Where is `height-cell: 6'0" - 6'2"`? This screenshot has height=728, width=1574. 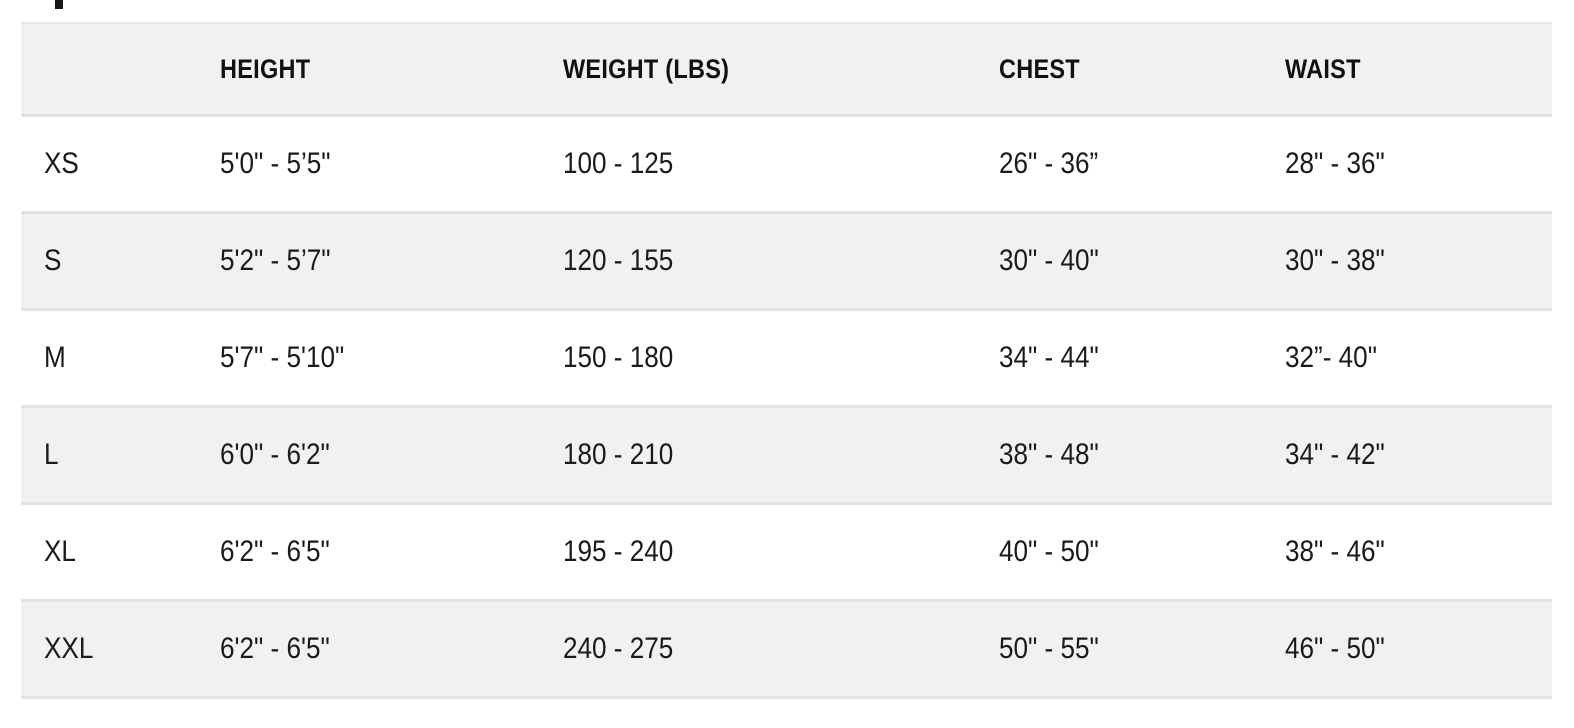 height-cell: 6'0" - 6'2" is located at coordinates (275, 454).